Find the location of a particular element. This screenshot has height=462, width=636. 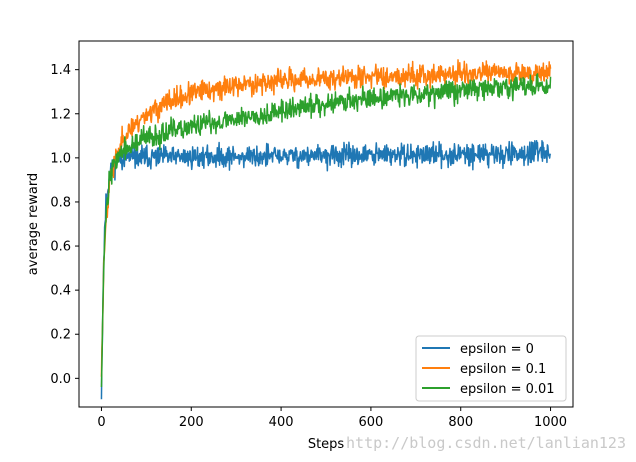

legend-label: epsilon = 0.1 is located at coordinates (503, 369).